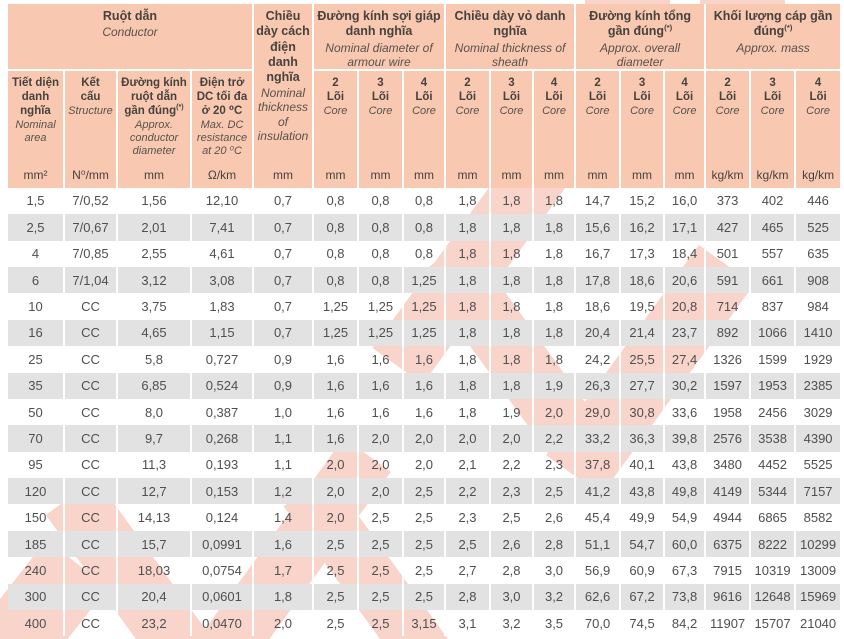 This screenshot has height=639, width=844. I want to click on table-cell: 1599, so click(774, 359).